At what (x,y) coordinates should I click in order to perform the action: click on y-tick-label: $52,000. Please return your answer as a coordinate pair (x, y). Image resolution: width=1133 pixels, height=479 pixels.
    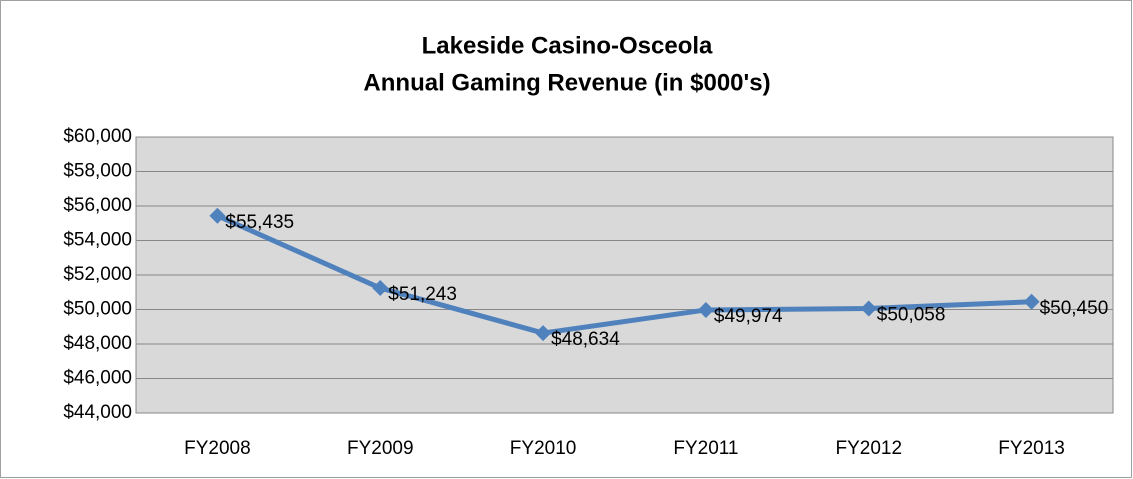
    Looking at the image, I should click on (97, 274).